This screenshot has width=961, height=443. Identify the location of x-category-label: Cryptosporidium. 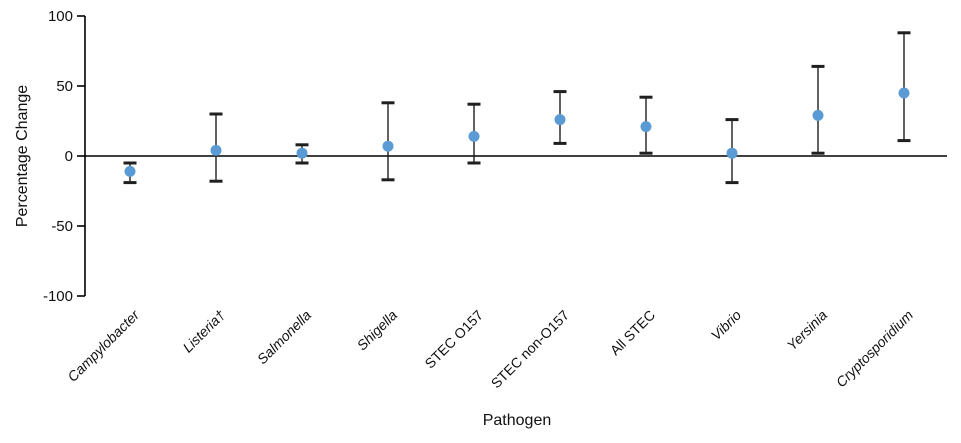
(875, 349).